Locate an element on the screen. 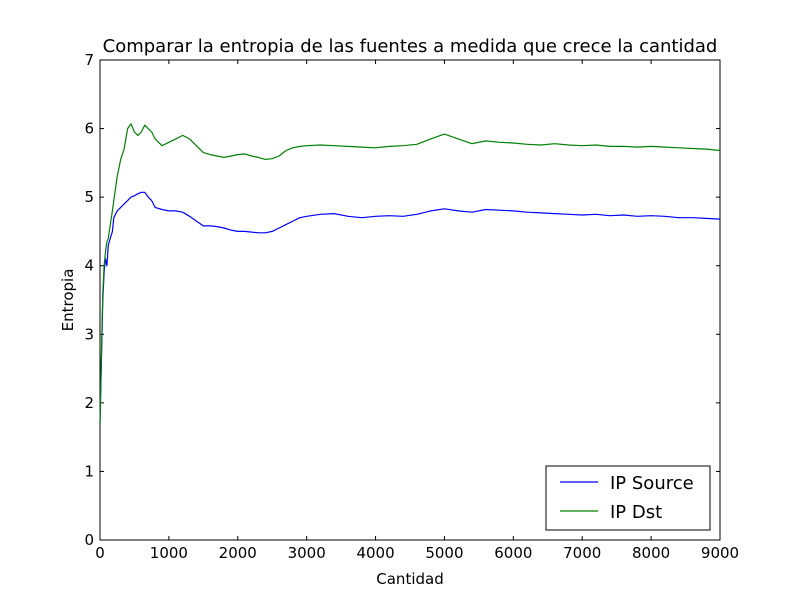 This screenshot has width=800, height=600. x-tick-label: 6000 is located at coordinates (513, 553).